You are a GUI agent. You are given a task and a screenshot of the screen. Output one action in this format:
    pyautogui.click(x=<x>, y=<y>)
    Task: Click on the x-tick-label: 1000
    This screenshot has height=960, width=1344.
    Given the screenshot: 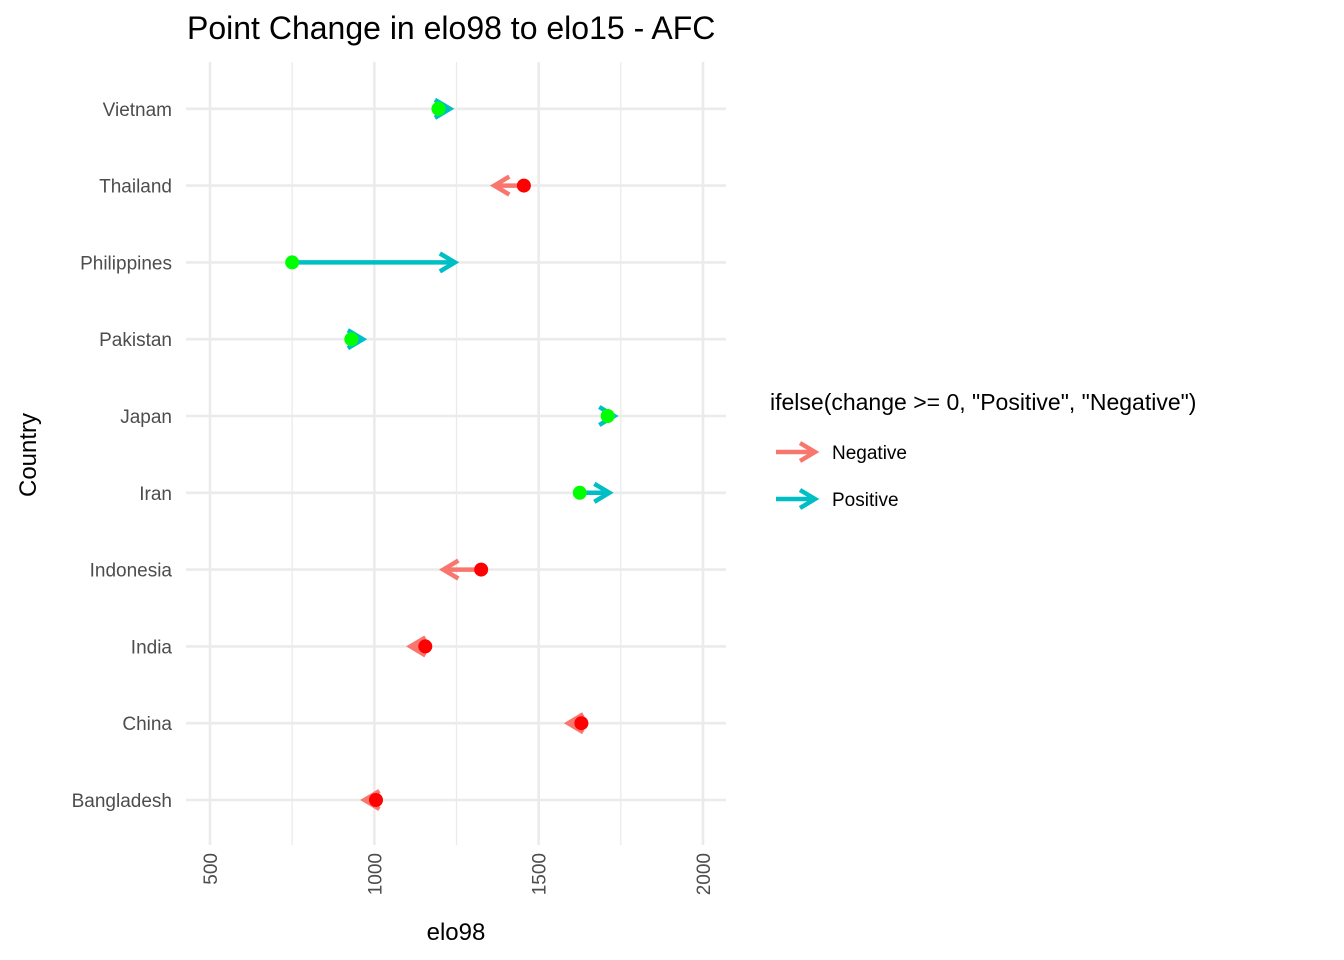 What is the action you would take?
    pyautogui.click(x=375, y=874)
    